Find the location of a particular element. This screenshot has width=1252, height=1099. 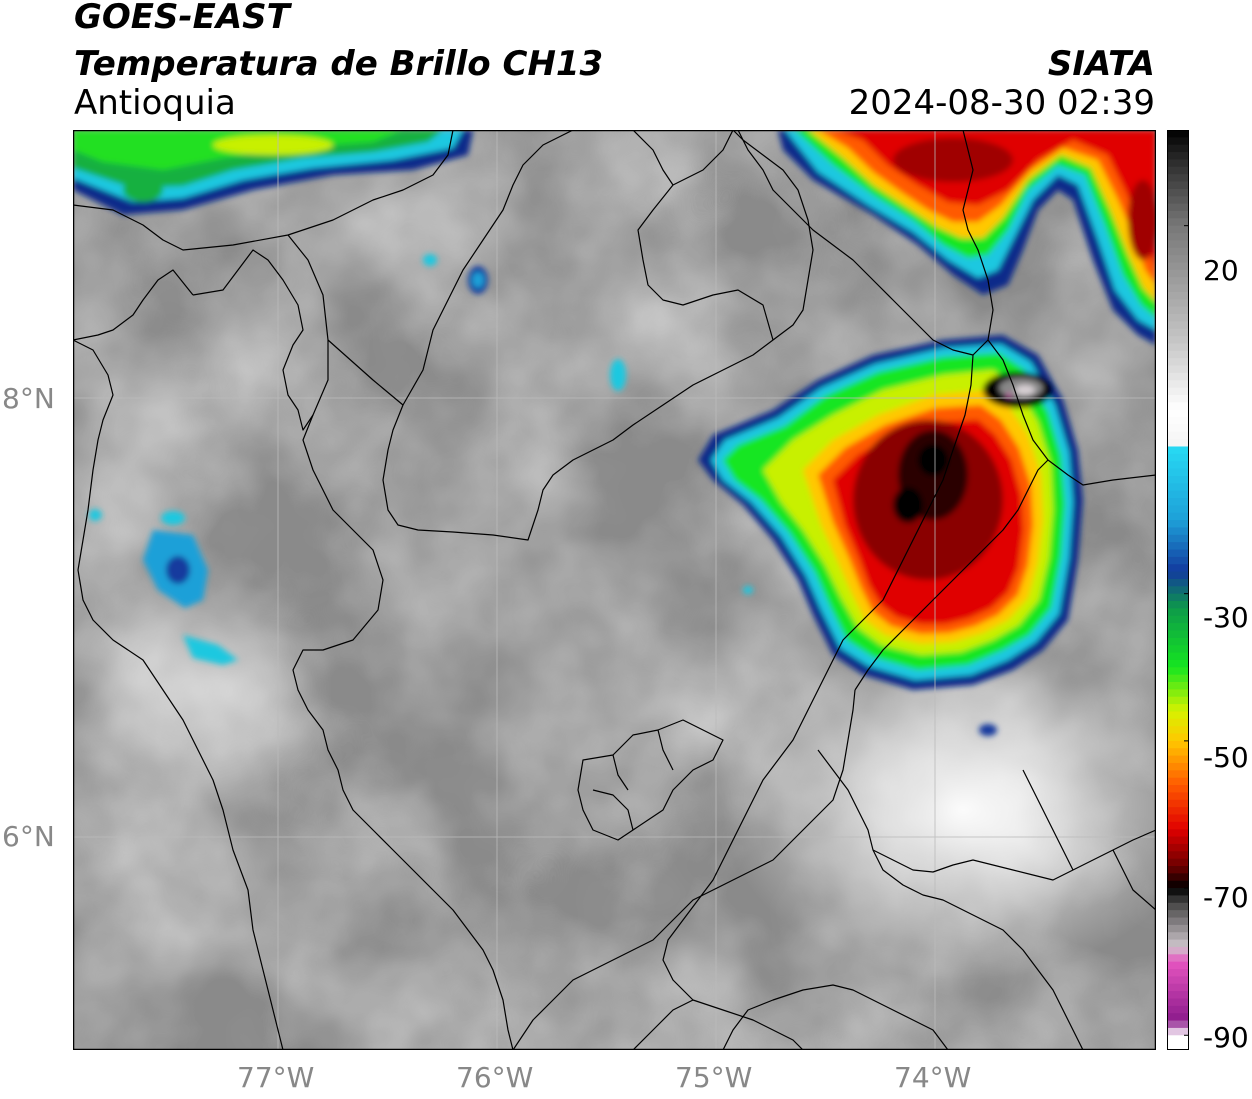

municipality-inner is located at coordinates (633, 780).